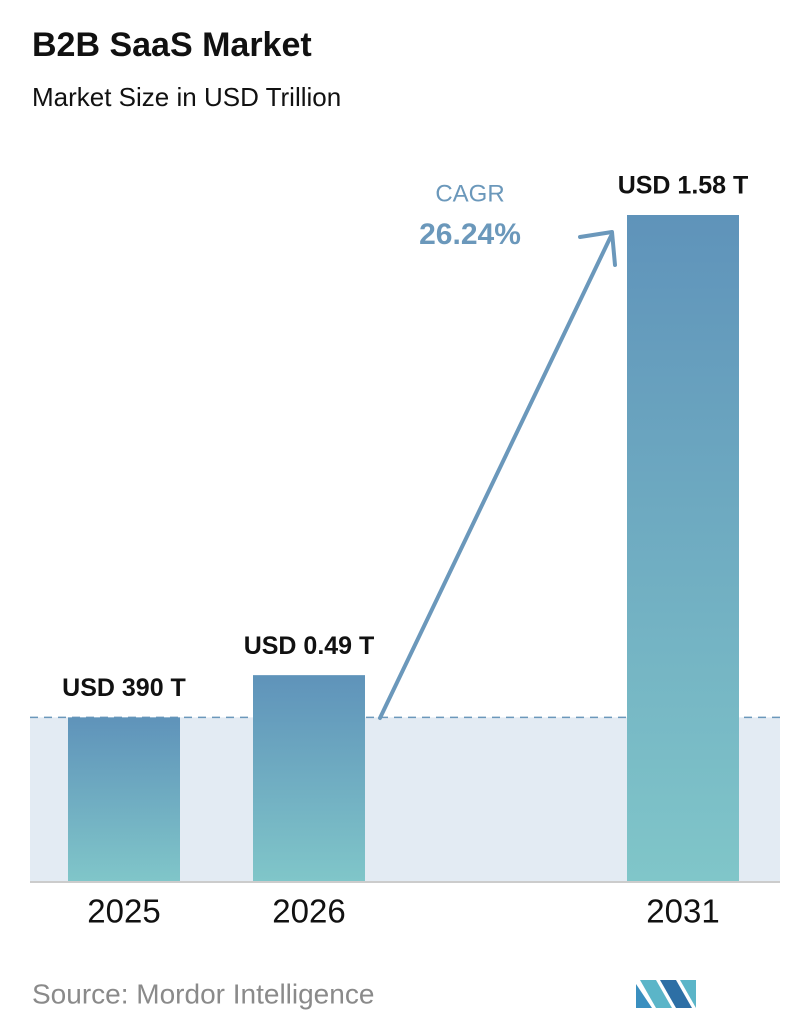 This screenshot has width=796, height=1034. What do you see at coordinates (683, 186) in the screenshot?
I see `value-label: USD 1.58 T` at bounding box center [683, 186].